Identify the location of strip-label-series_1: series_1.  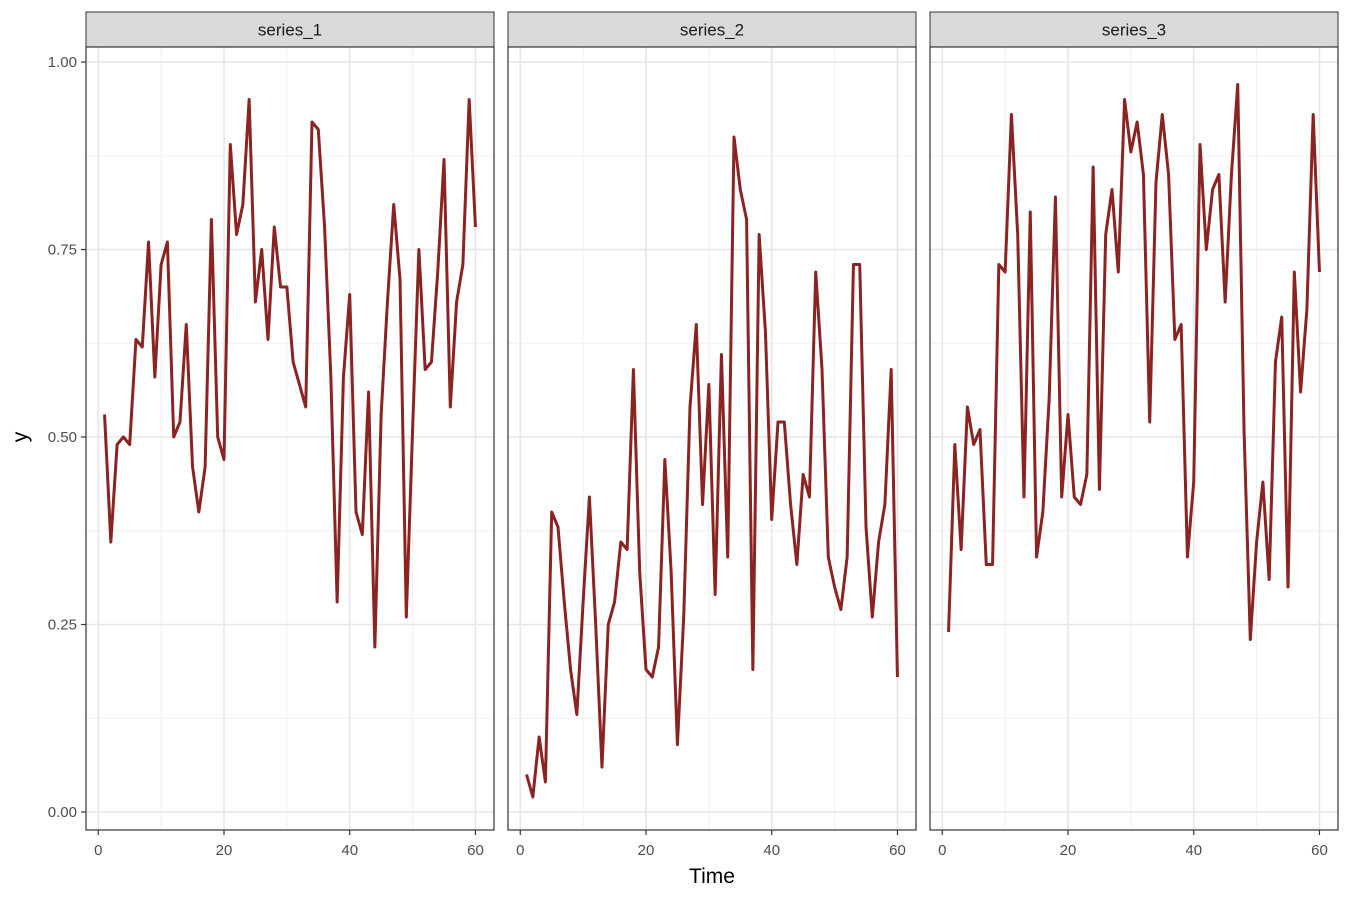
(290, 30).